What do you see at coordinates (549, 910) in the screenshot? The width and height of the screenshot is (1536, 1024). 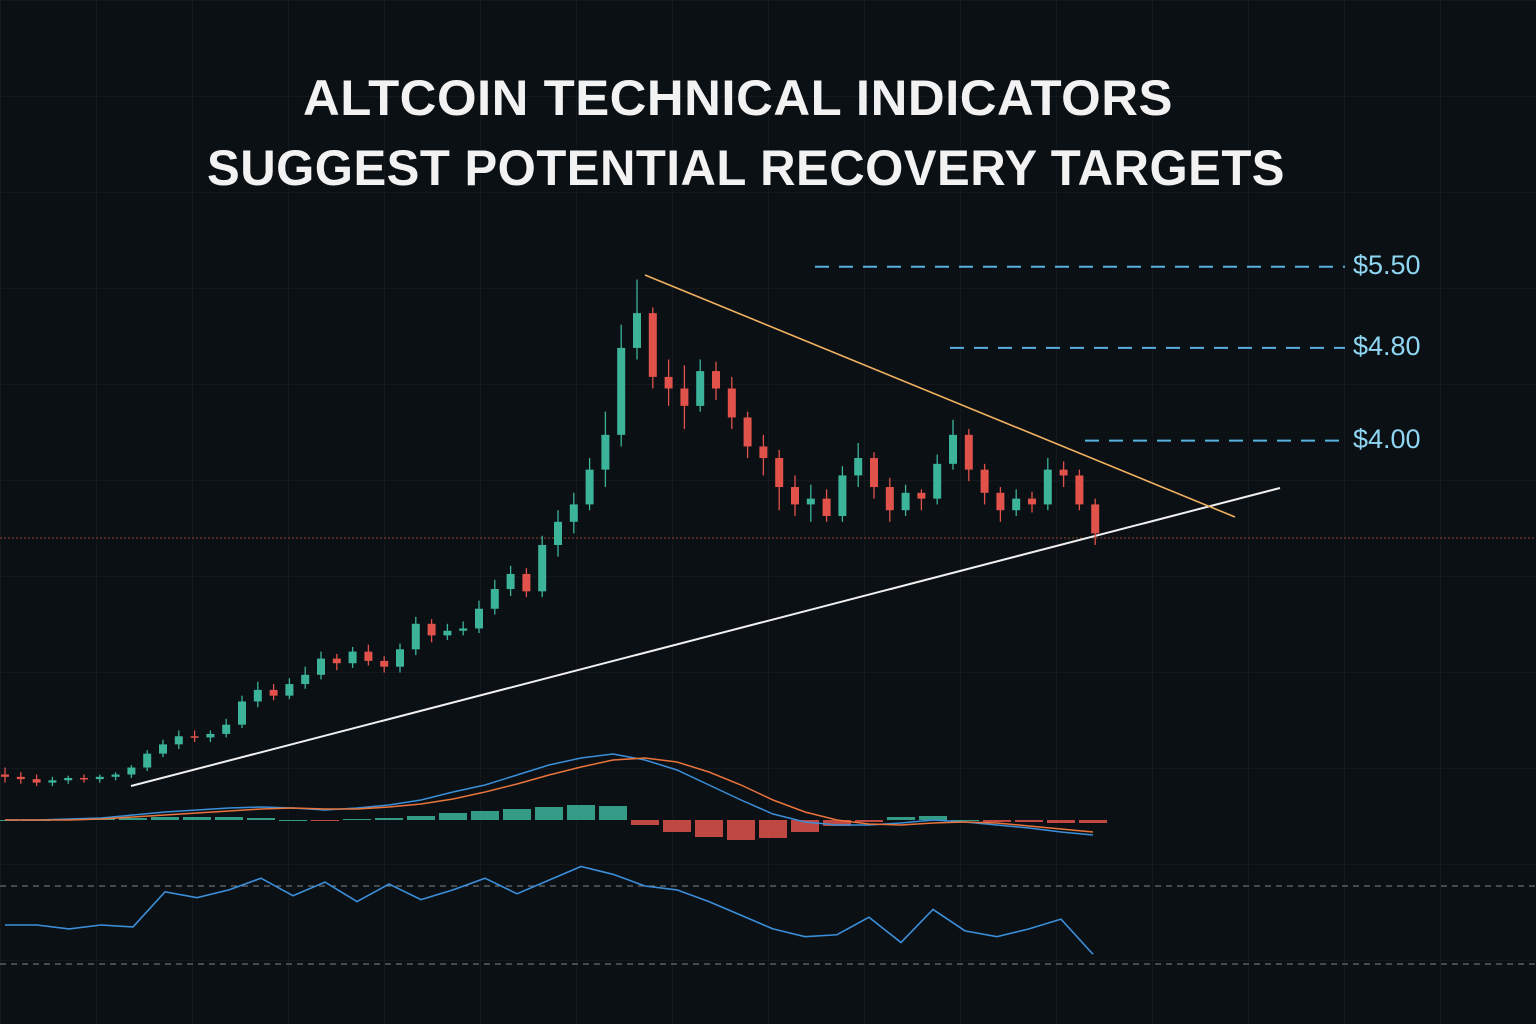 I see `rsi-line` at bounding box center [549, 910].